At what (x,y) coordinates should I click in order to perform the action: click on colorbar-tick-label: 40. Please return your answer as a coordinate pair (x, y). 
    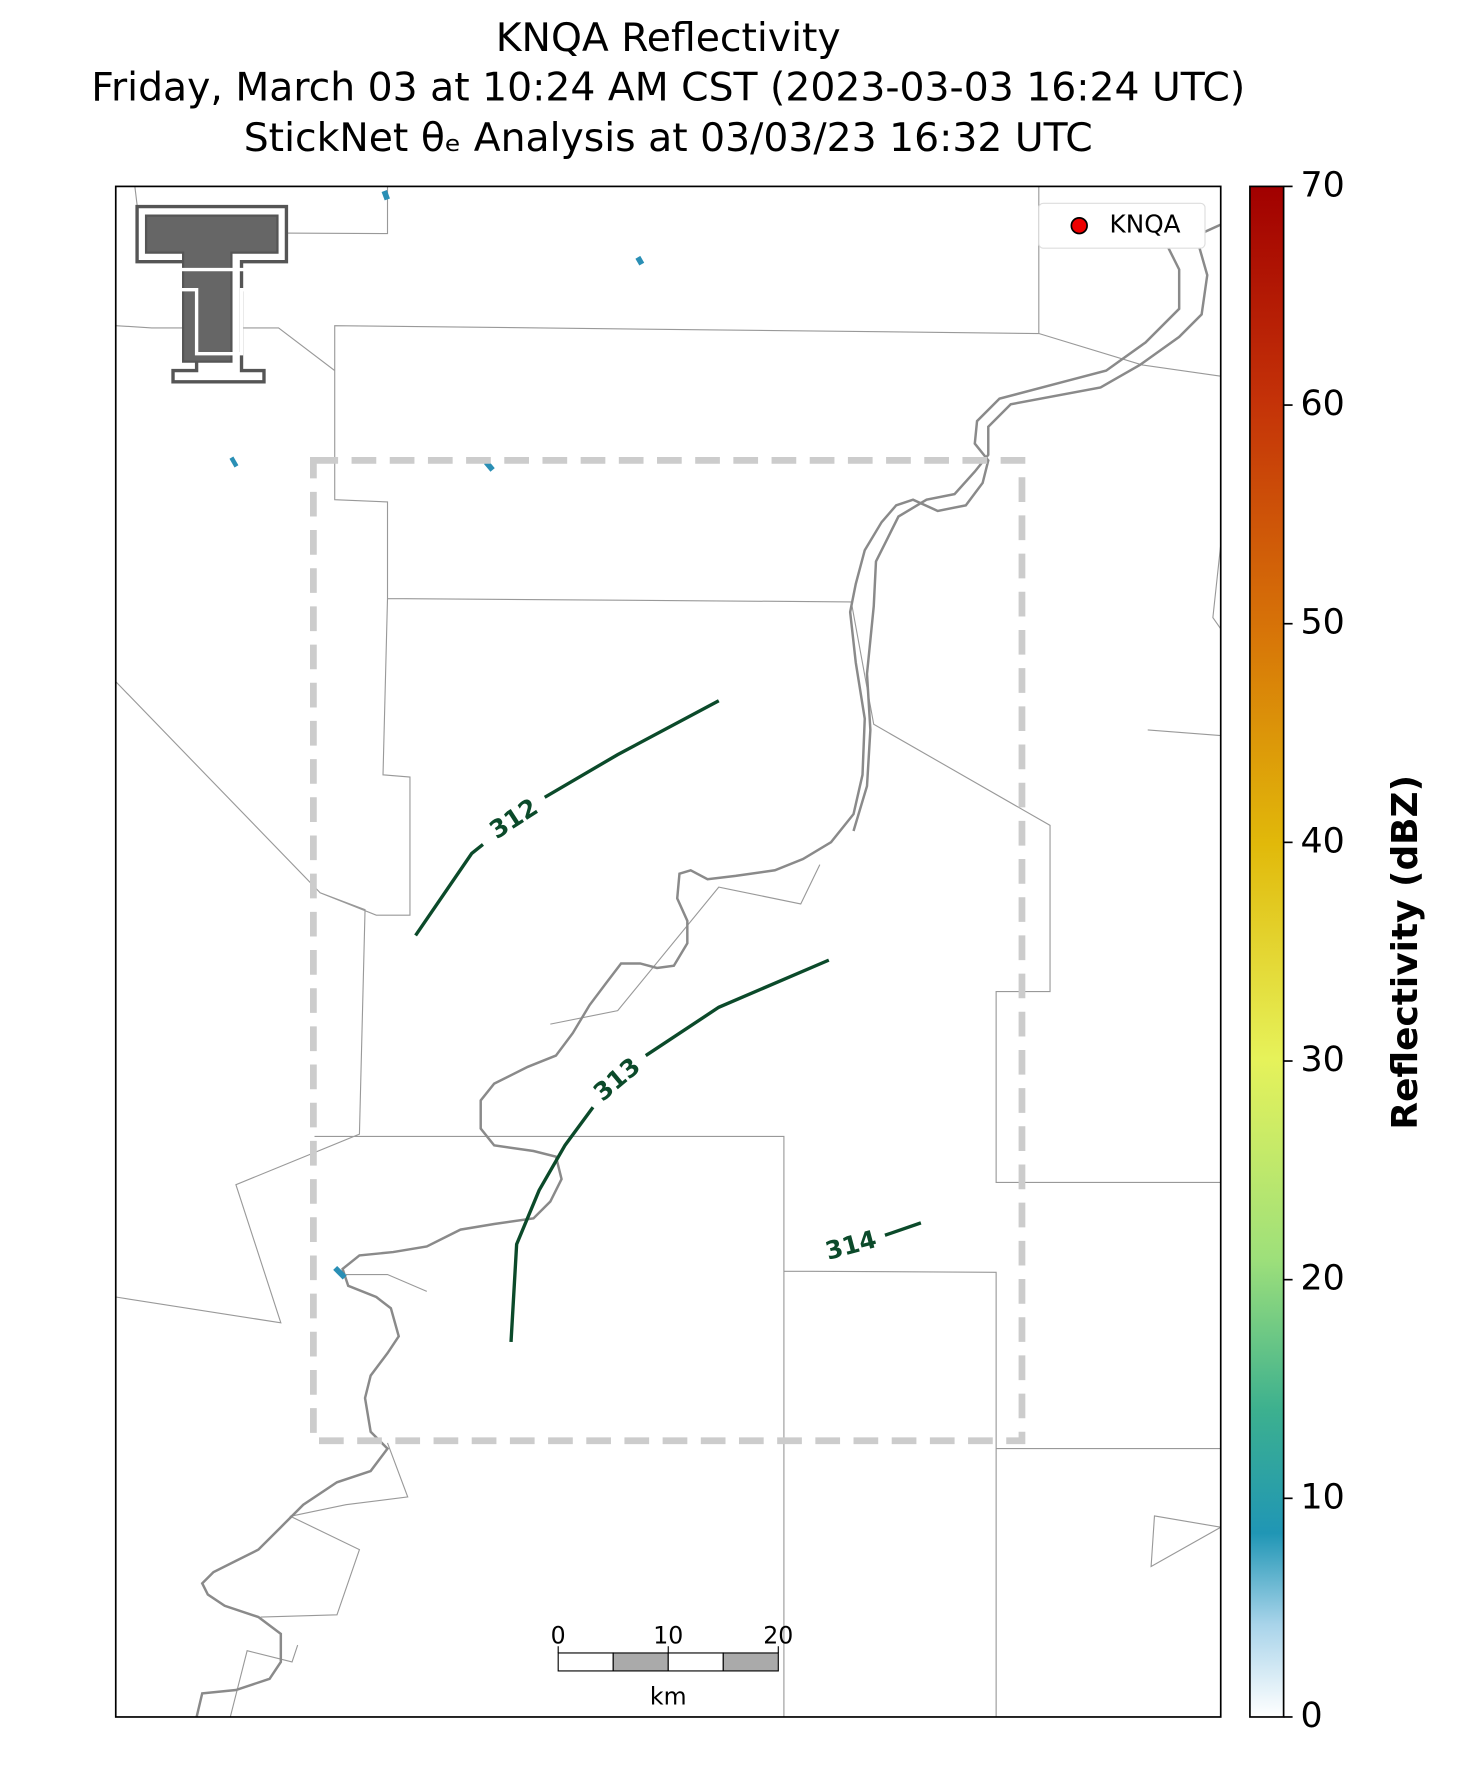
    Looking at the image, I should click on (1322, 841).